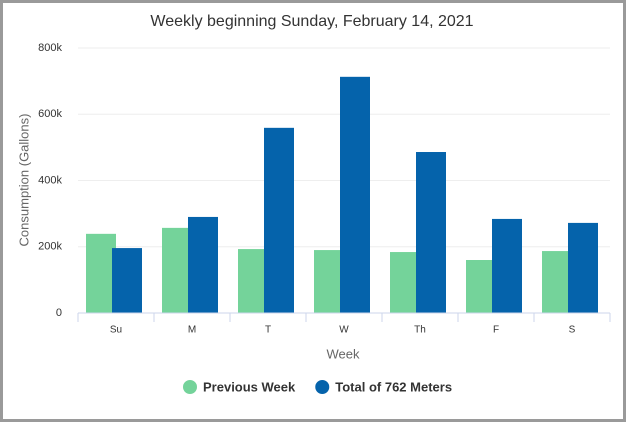  What do you see at coordinates (572, 330) in the screenshot?
I see `x-tick-label: S` at bounding box center [572, 330].